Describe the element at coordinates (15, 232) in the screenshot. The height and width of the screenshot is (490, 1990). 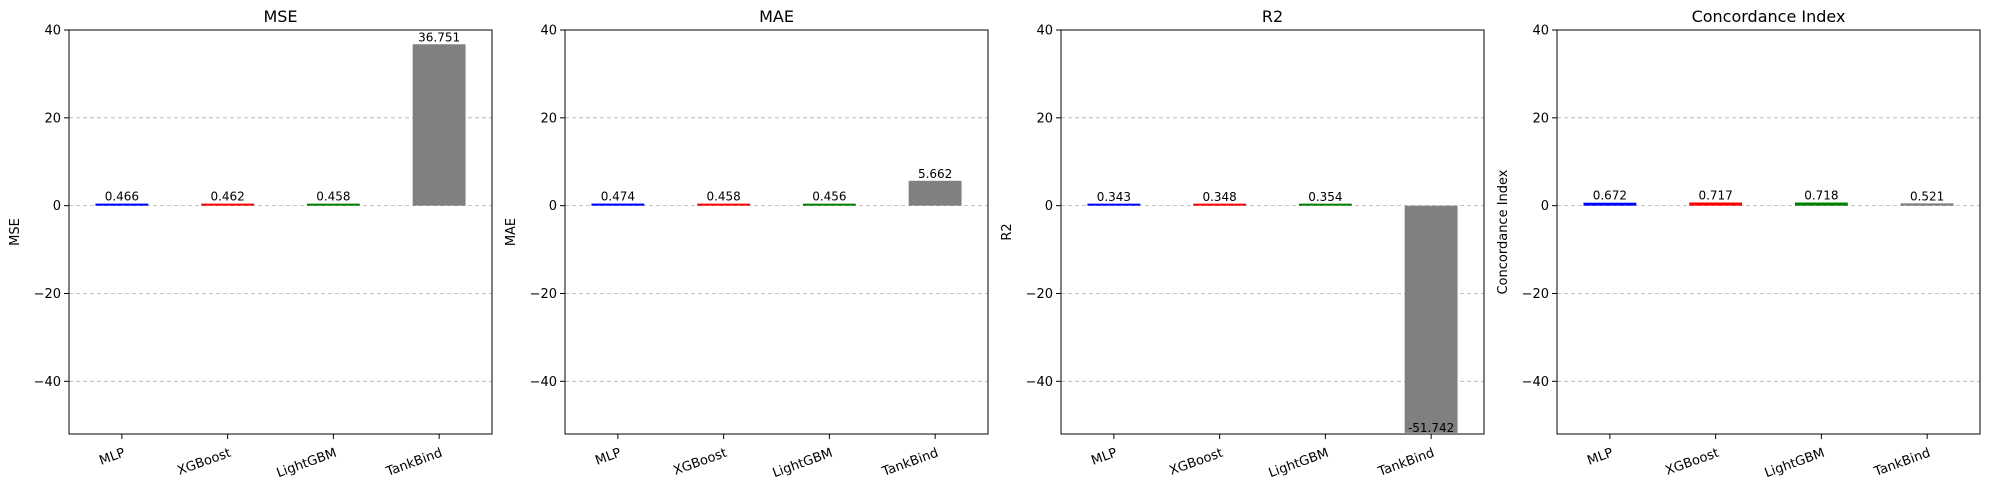
I see `y-axis-label: MSE` at that location.